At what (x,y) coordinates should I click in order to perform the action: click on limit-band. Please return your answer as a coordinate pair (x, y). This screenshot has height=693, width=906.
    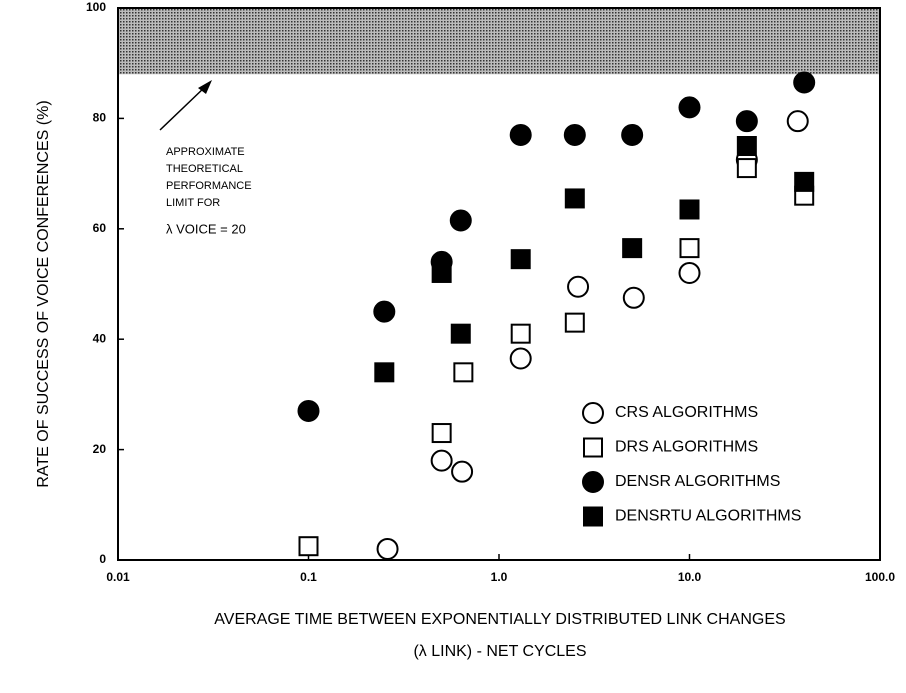
    Looking at the image, I should click on (499, 41).